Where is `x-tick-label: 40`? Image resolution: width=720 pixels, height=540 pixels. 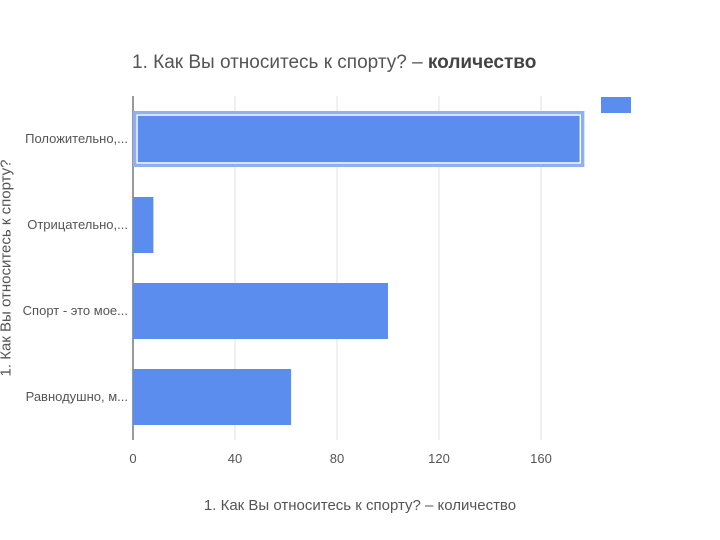 x-tick-label: 40 is located at coordinates (235, 458).